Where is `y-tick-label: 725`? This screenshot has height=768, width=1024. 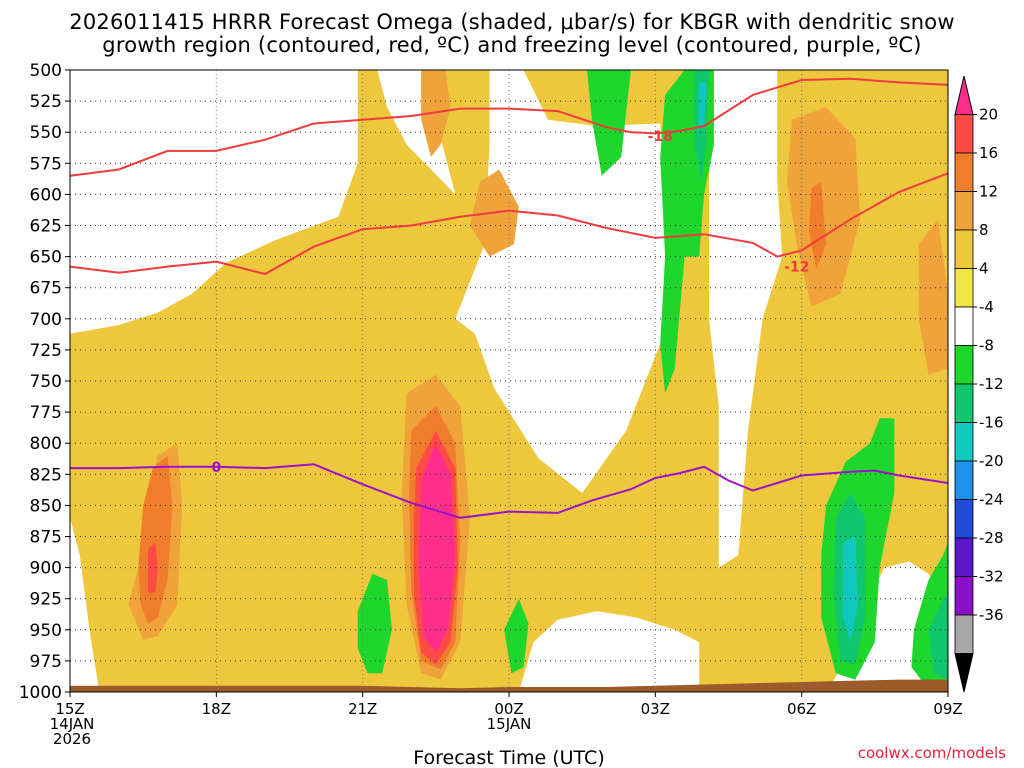
y-tick-label: 725 is located at coordinates (46, 351).